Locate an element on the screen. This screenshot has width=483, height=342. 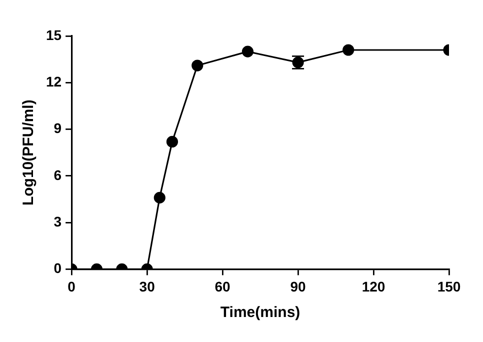
y-tick-label: 9 is located at coordinates (58, 128).